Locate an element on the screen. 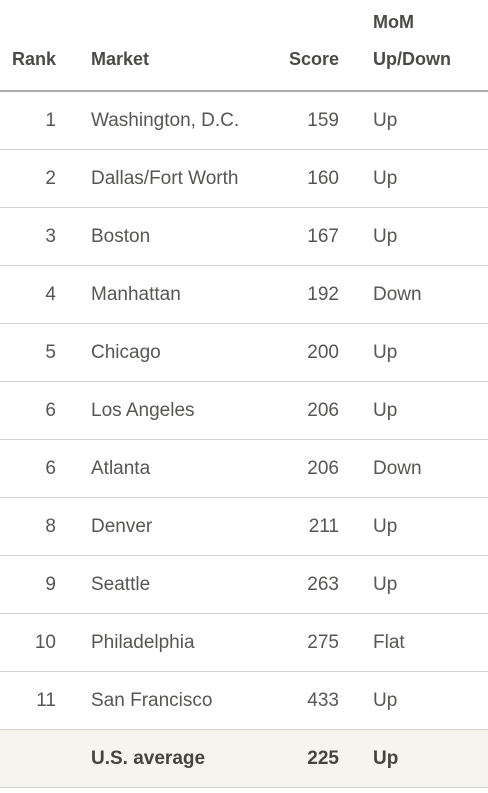  table-row: 10 Philadelphia 275 Flat is located at coordinates (244, 642).